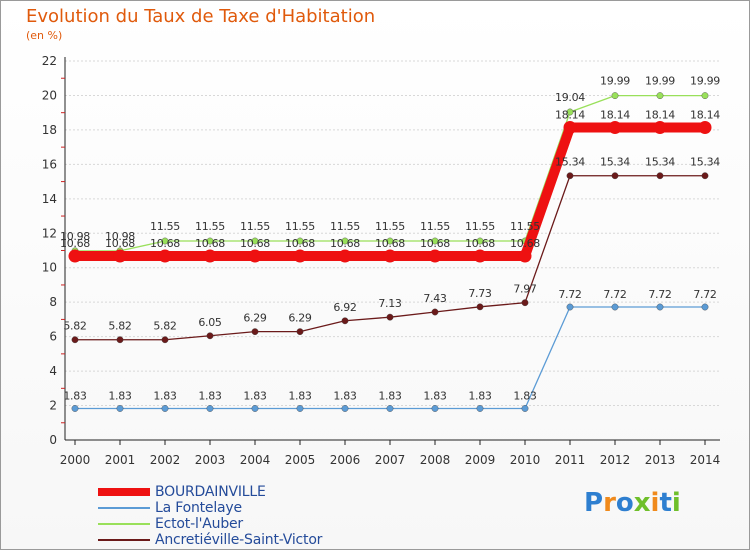  Describe the element at coordinates (53, 406) in the screenshot. I see `y-tick-label: 2` at that location.